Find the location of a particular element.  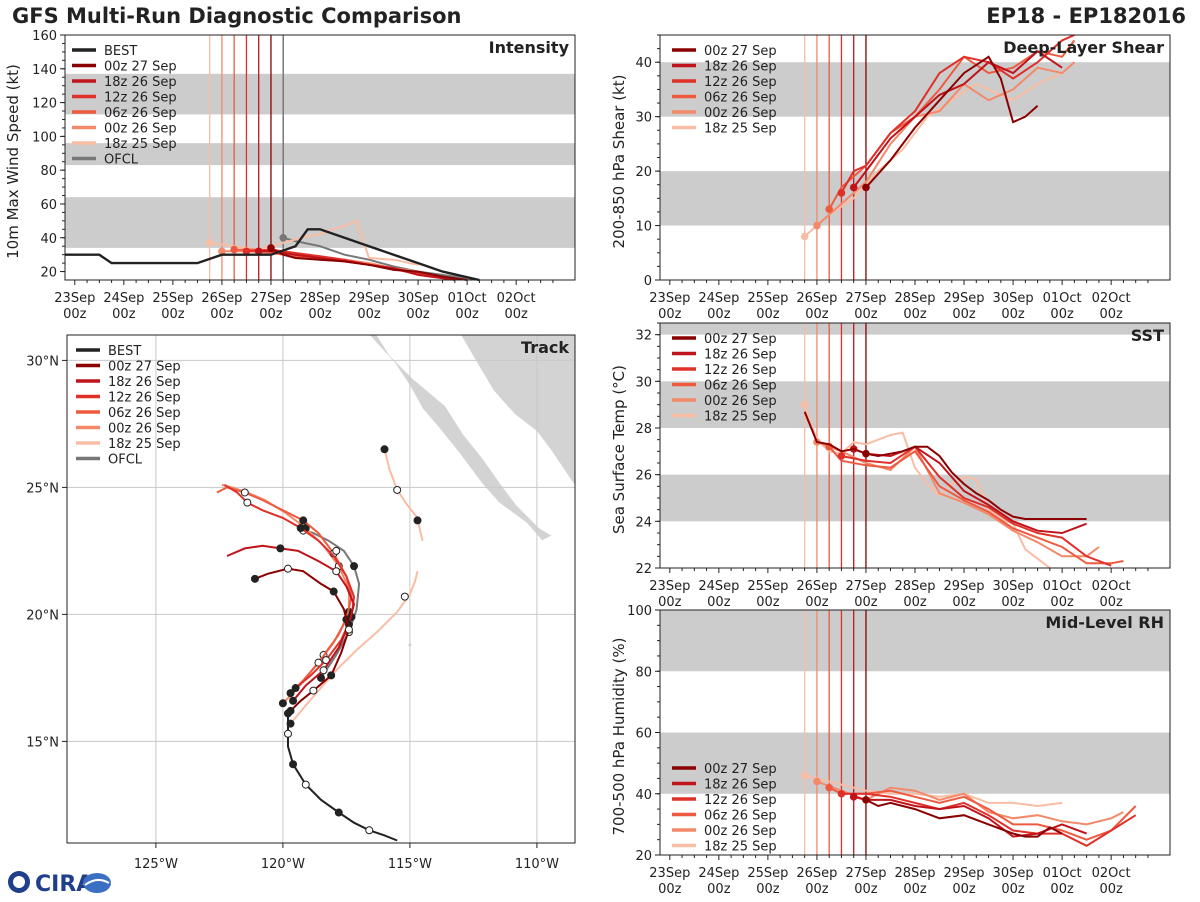

shear-legend-label: 00z 26 Sep is located at coordinates (740, 113).